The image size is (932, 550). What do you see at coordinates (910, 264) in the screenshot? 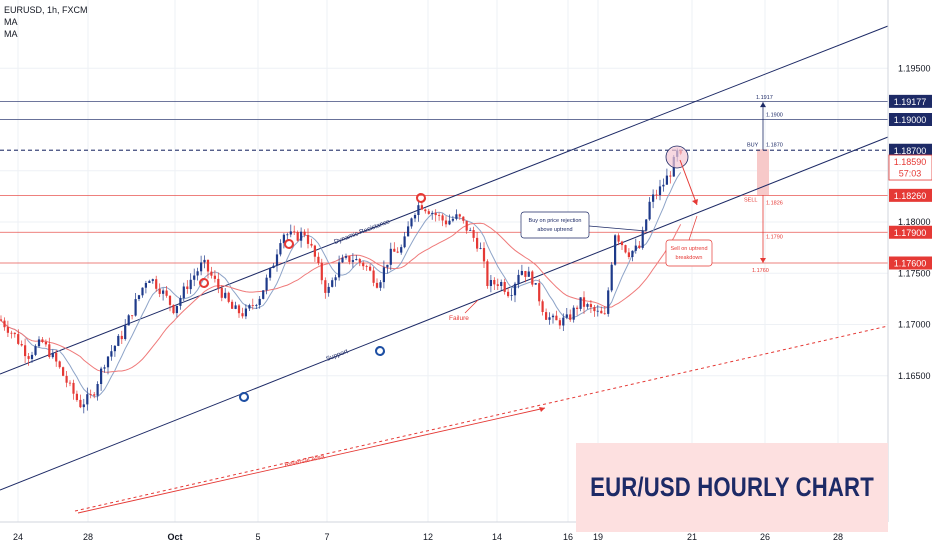
I see `level-price-label: 1.17600` at bounding box center [910, 264].